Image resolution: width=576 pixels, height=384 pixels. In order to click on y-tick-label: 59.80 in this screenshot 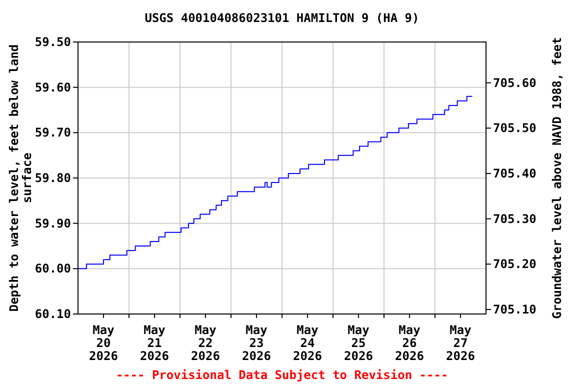, I will do `click(52, 178)`.